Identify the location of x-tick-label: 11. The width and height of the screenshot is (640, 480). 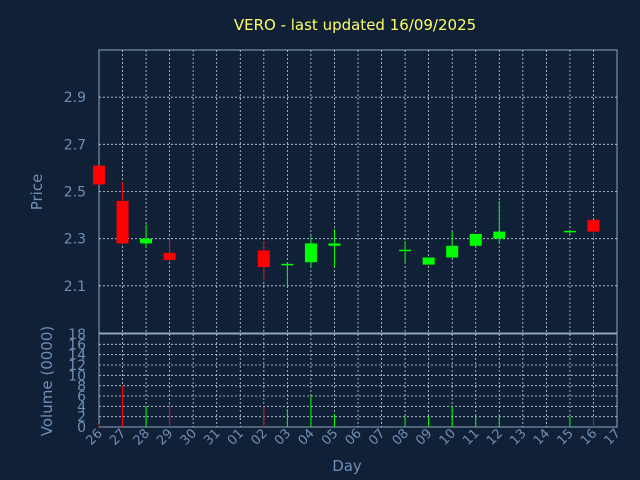
(471, 437).